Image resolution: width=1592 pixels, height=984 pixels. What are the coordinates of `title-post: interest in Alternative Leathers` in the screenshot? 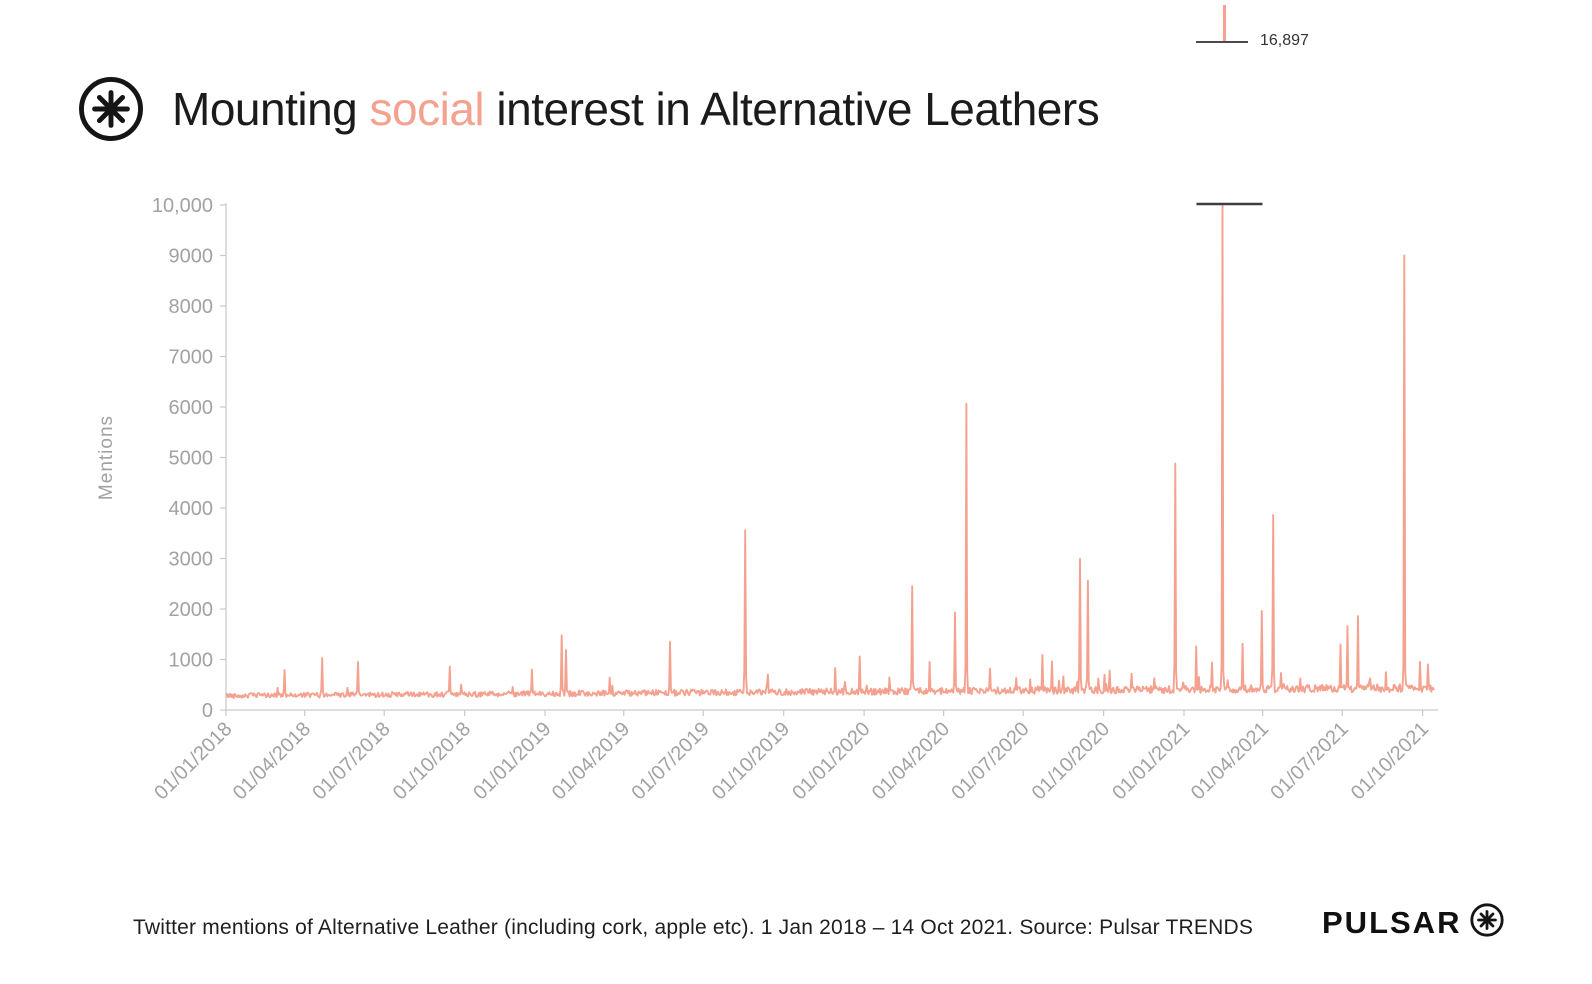 It's located at (792, 109).